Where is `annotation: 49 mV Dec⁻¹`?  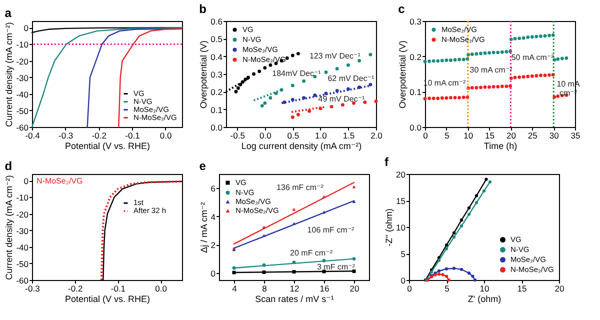 annotation: 49 mV Dec⁻¹ is located at coordinates (342, 99).